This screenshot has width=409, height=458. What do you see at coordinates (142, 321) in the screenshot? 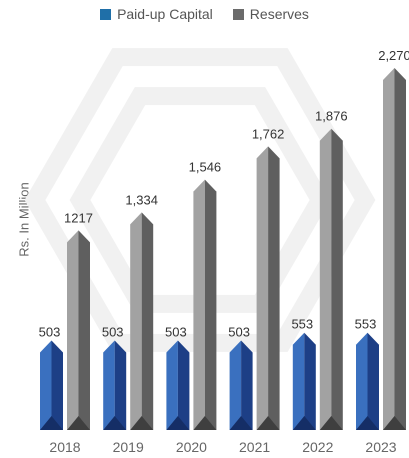
I see `bar-reserves-2019` at bounding box center [142, 321].